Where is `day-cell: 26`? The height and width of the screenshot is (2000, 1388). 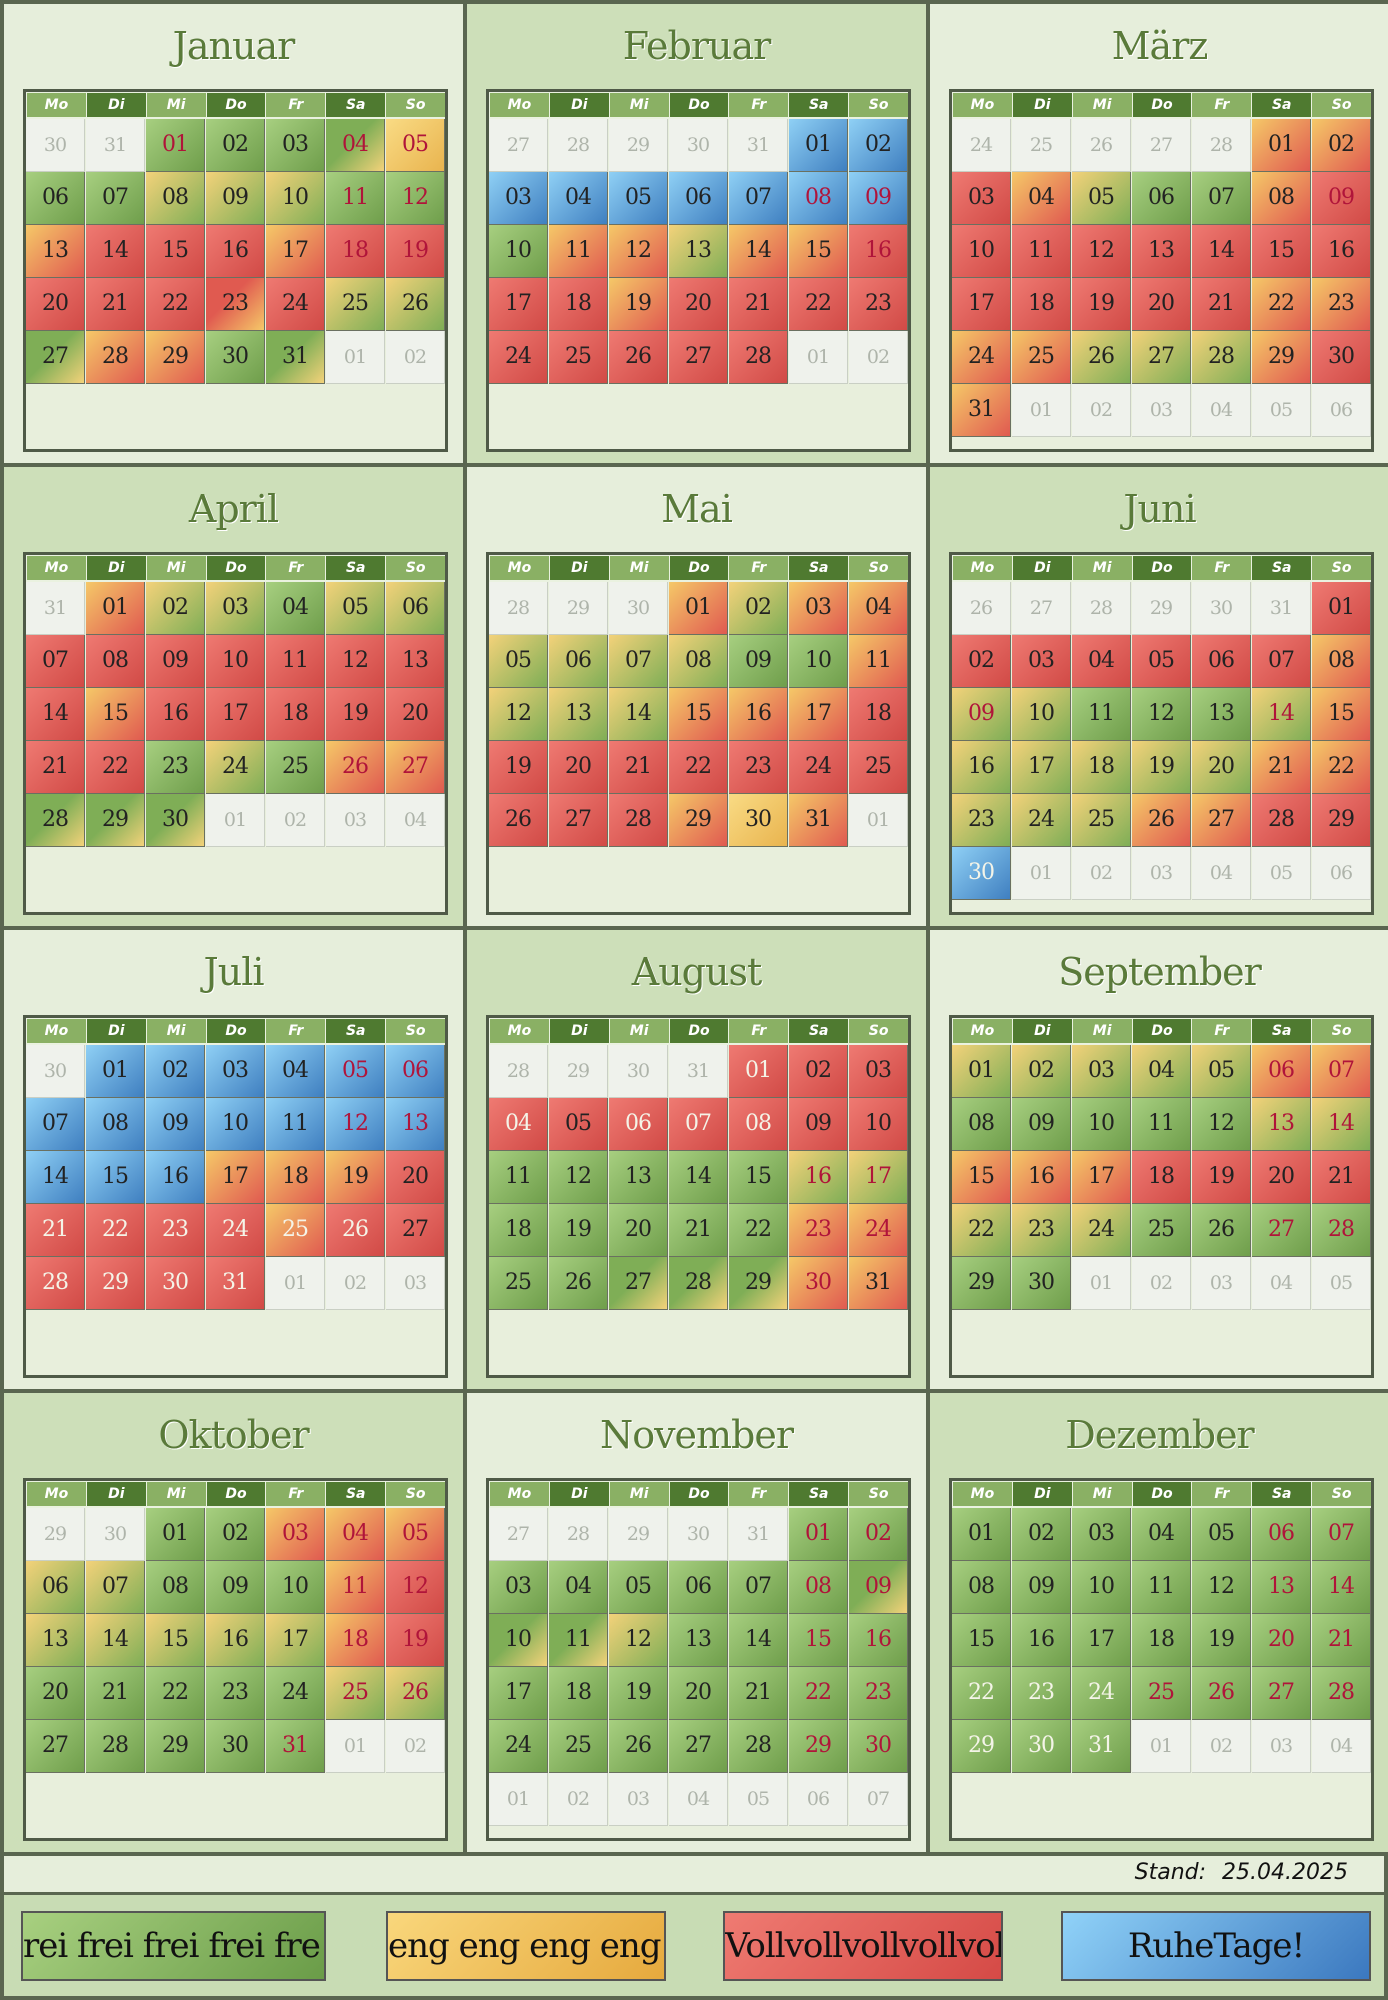
day-cell: 26 is located at coordinates (638, 357).